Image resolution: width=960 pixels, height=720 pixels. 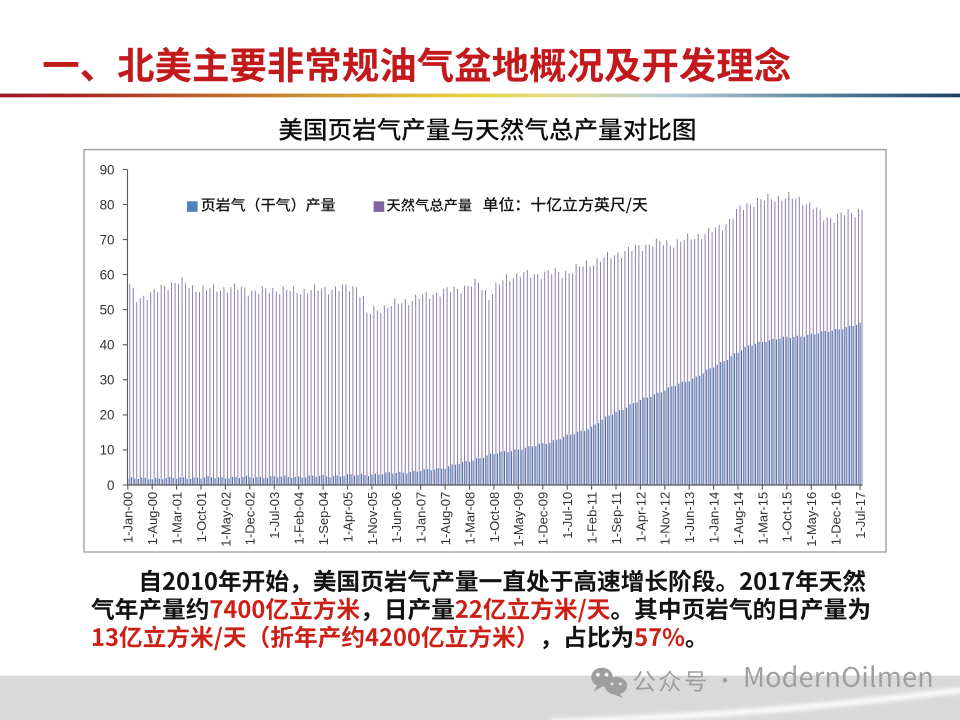 What do you see at coordinates (836, 518) in the screenshot?
I see `svg-text: 1-Dec-16` at bounding box center [836, 518].